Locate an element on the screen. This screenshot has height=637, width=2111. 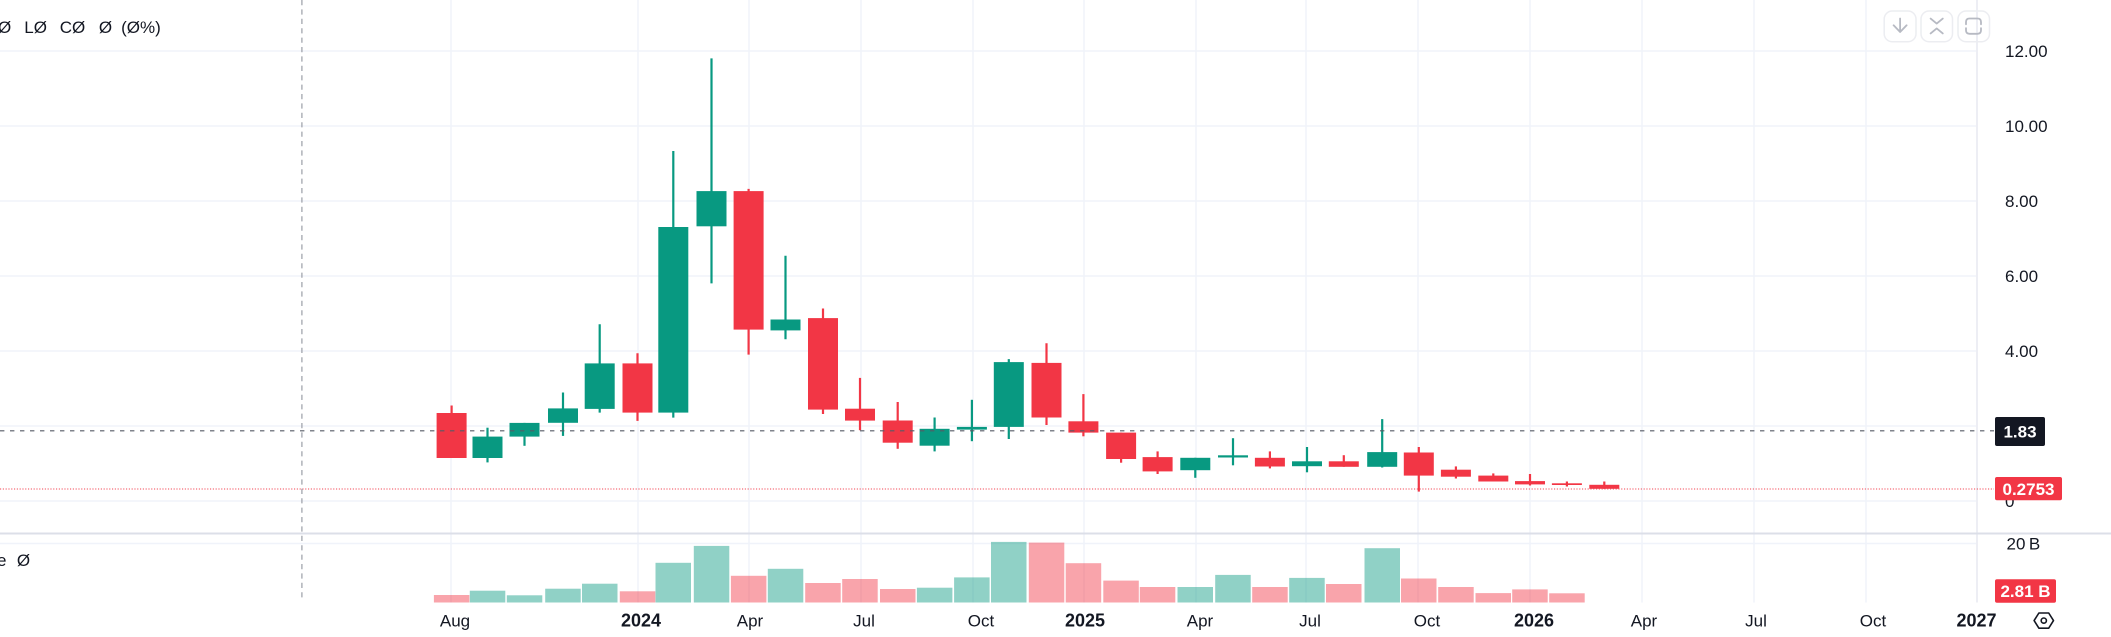
svg-text: 1.83 is located at coordinates (2019, 432).